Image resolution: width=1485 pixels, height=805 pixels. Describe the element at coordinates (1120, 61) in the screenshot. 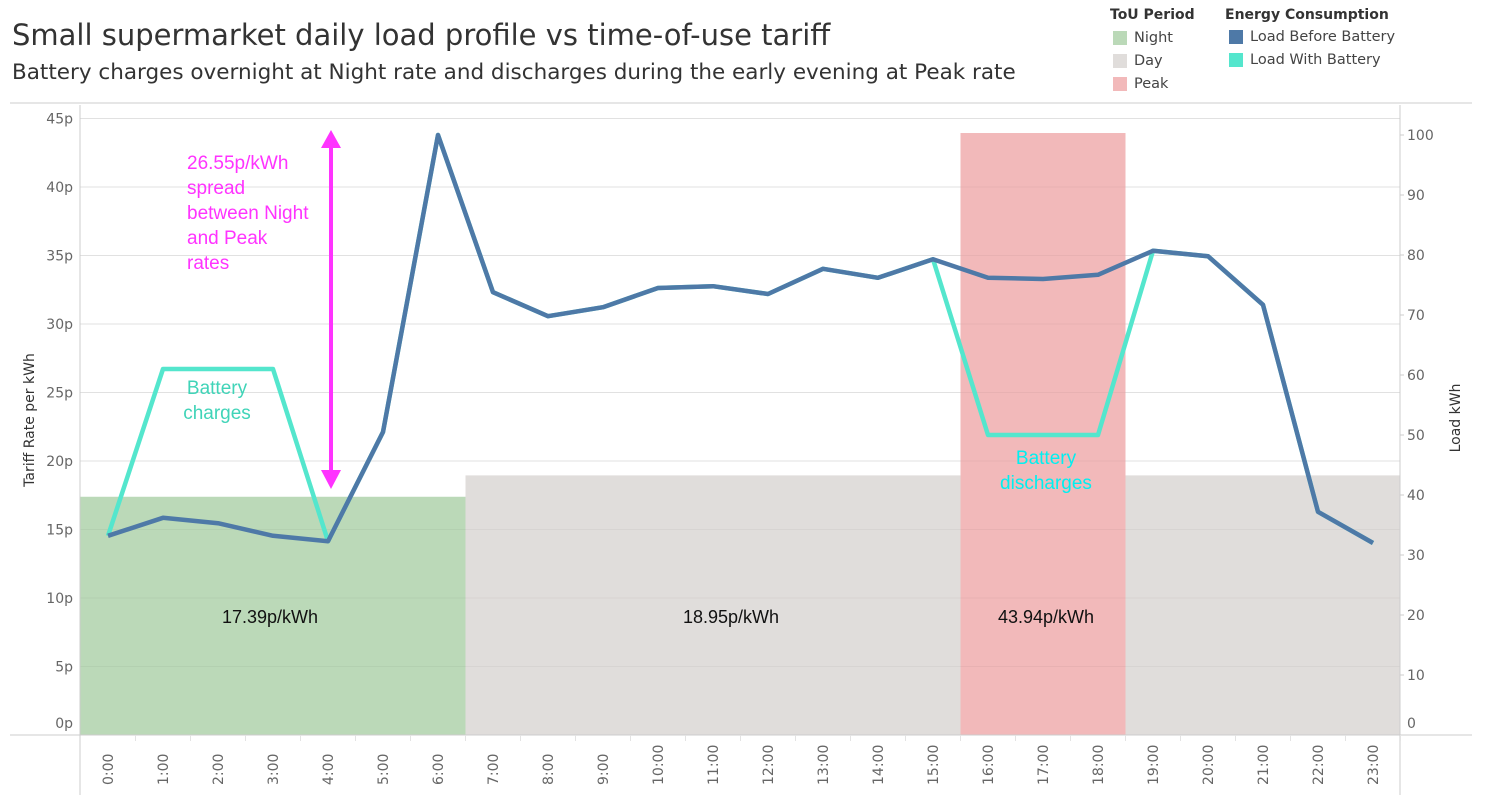

I see `day-swatch` at that location.